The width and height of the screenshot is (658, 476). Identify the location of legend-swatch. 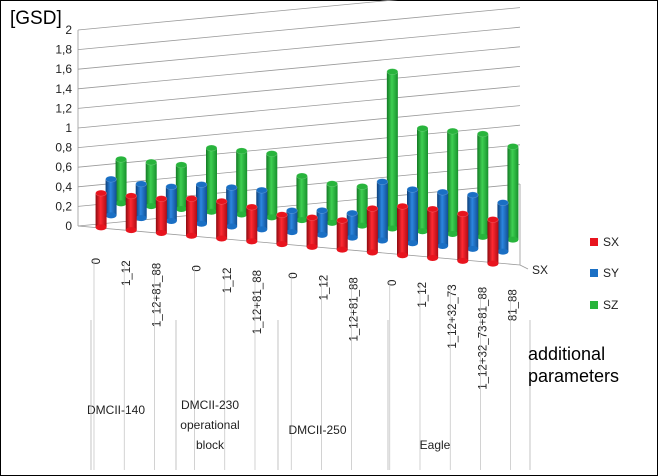
(594, 273).